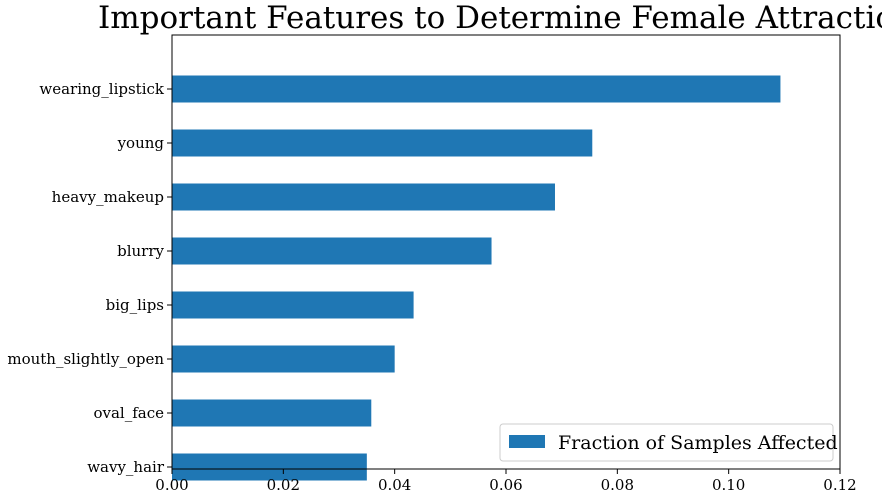 The width and height of the screenshot is (882, 502). I want to click on y-tick-label-big_lips: big_lips, so click(135, 305).